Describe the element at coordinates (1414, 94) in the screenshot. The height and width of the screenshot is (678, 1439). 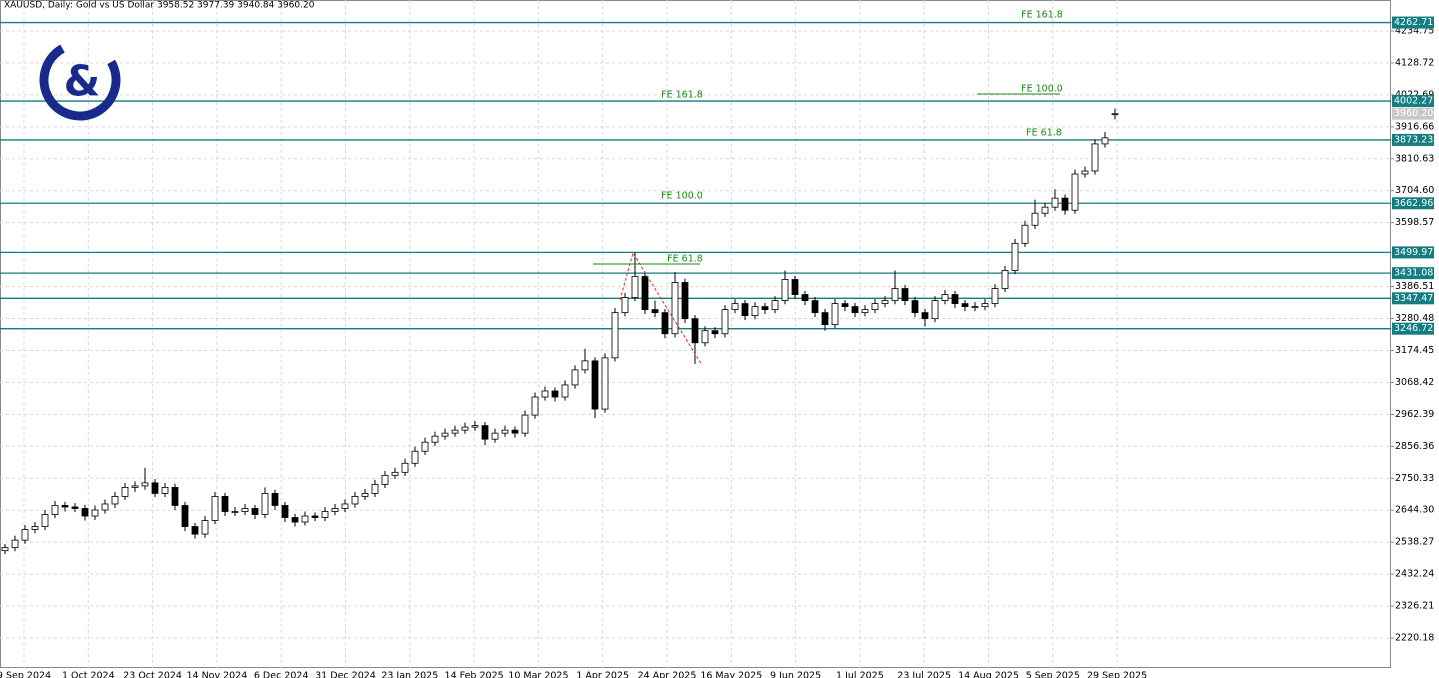
I see `y-tick-label: 4022.69` at that location.